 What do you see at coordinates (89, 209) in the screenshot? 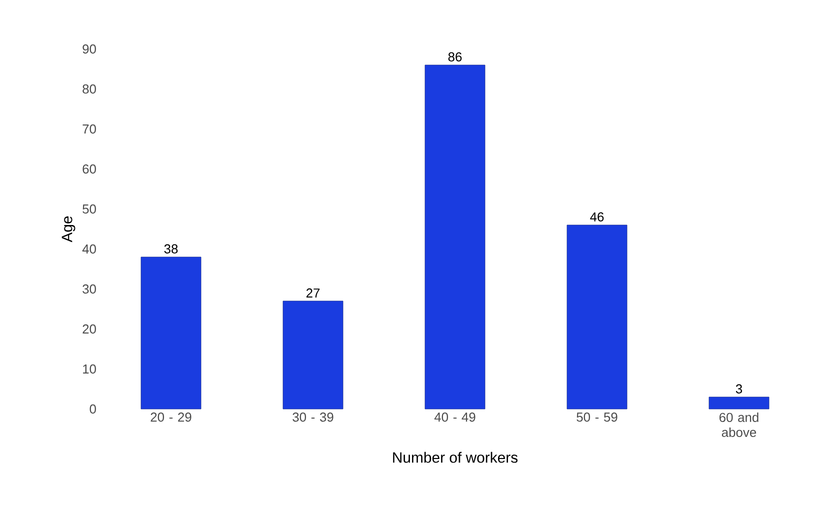
I see `y-tick-label: 50` at bounding box center [89, 209].